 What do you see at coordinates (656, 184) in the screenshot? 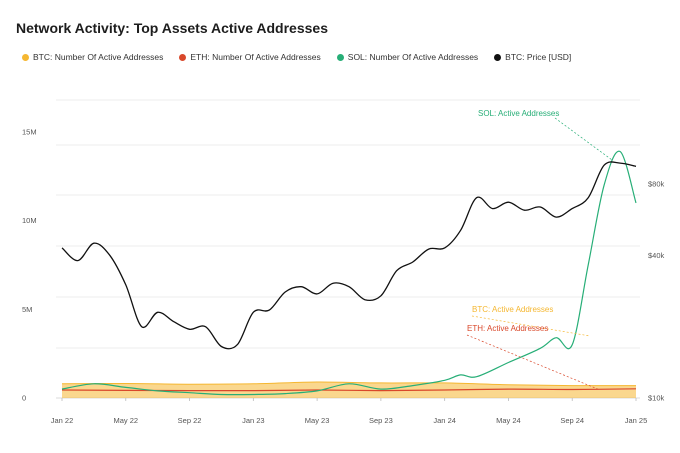
I see `y-right-tick-label: $80k` at bounding box center [656, 184].